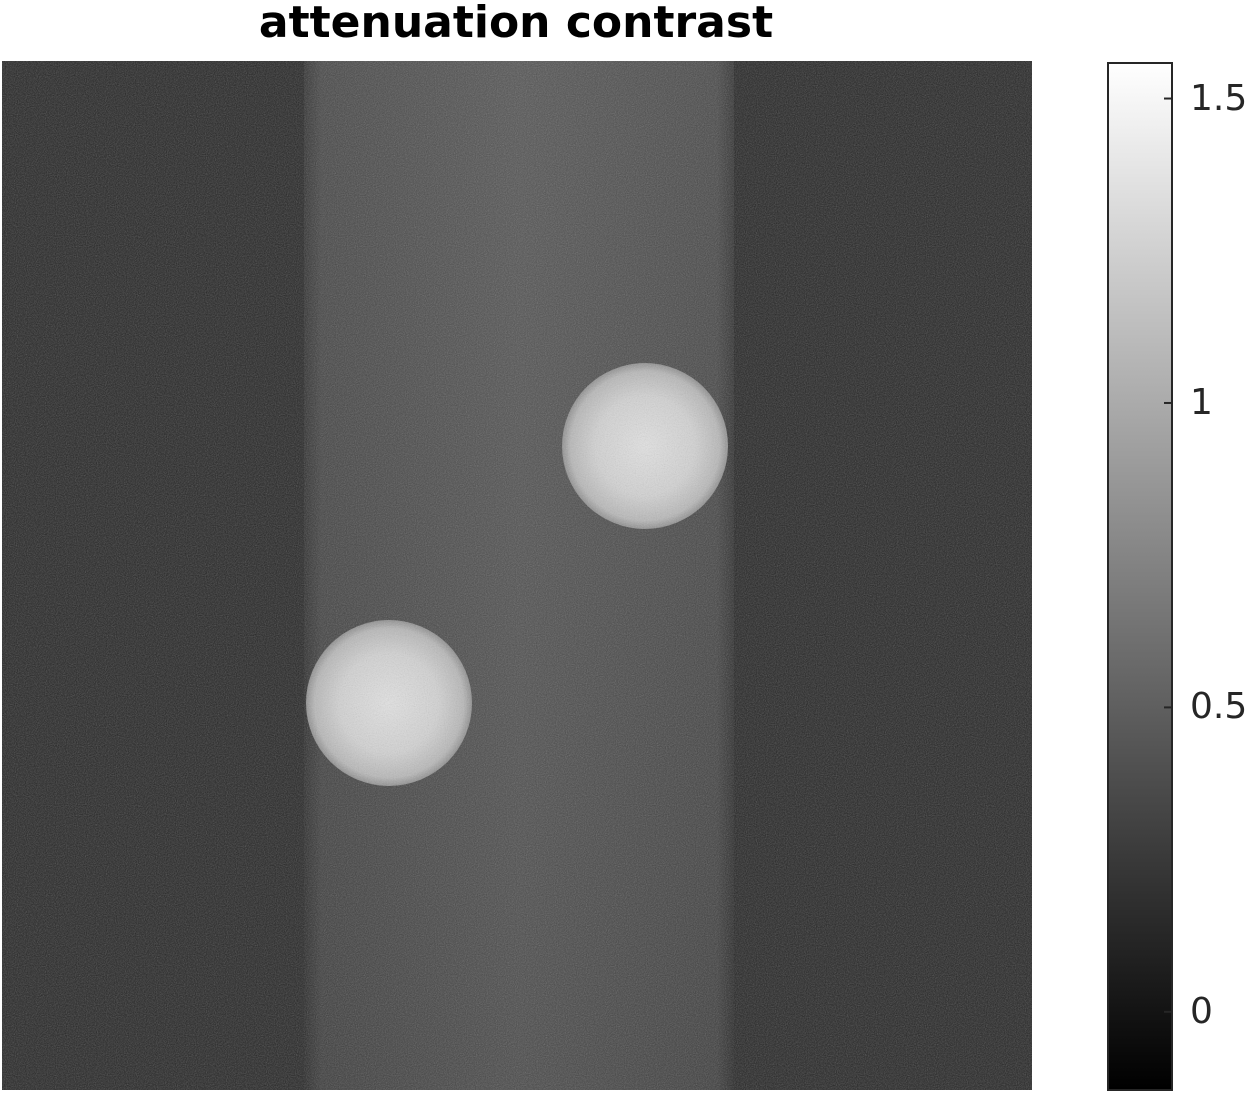  I want to click on figure-title: attenuation contrast, so click(516, 24).